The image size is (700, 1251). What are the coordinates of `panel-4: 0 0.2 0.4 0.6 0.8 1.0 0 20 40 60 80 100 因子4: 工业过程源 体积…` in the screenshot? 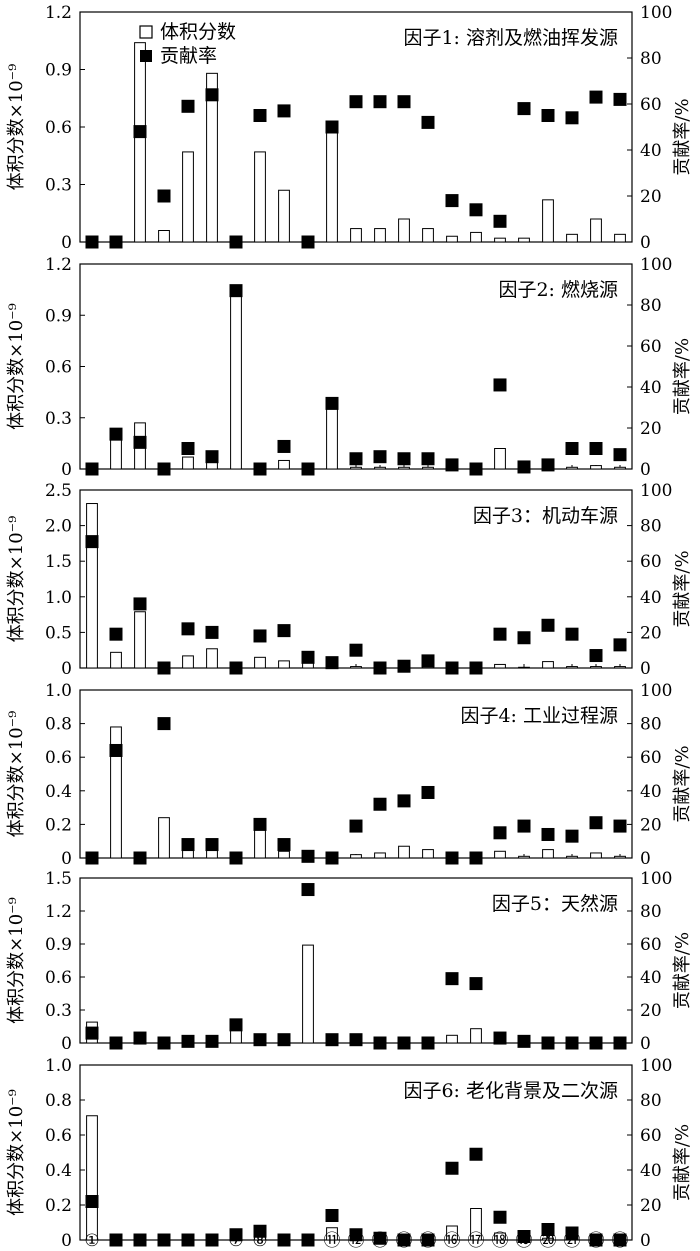 It's located at (349, 775).